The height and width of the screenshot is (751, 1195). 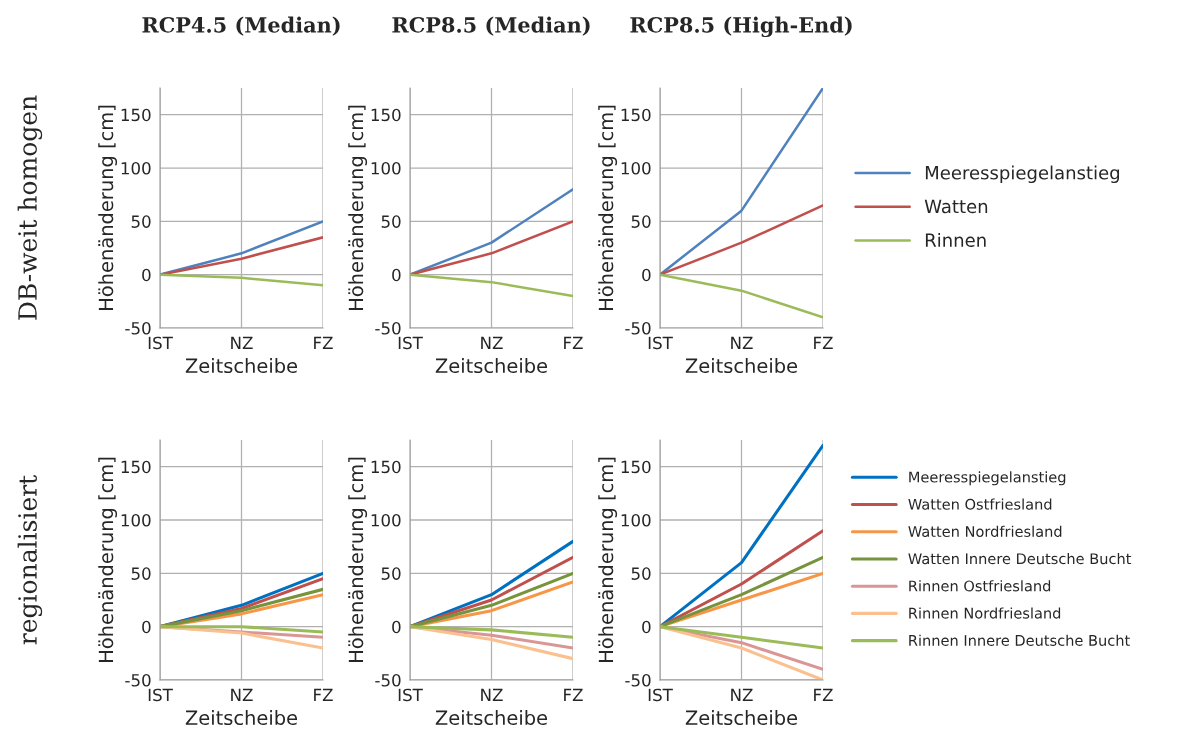 I want to click on chart-title: RCP8.5 (Median), so click(x=491, y=26).